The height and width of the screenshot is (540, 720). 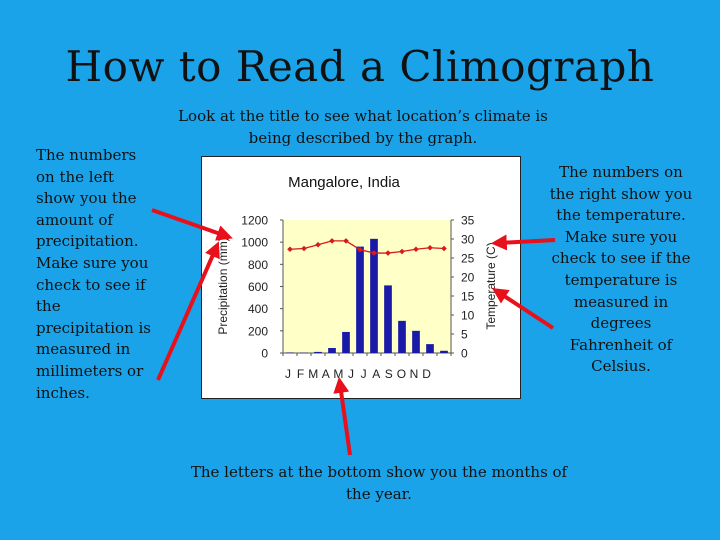 I want to click on left-axis-tick-label: 0, so click(x=264, y=354).